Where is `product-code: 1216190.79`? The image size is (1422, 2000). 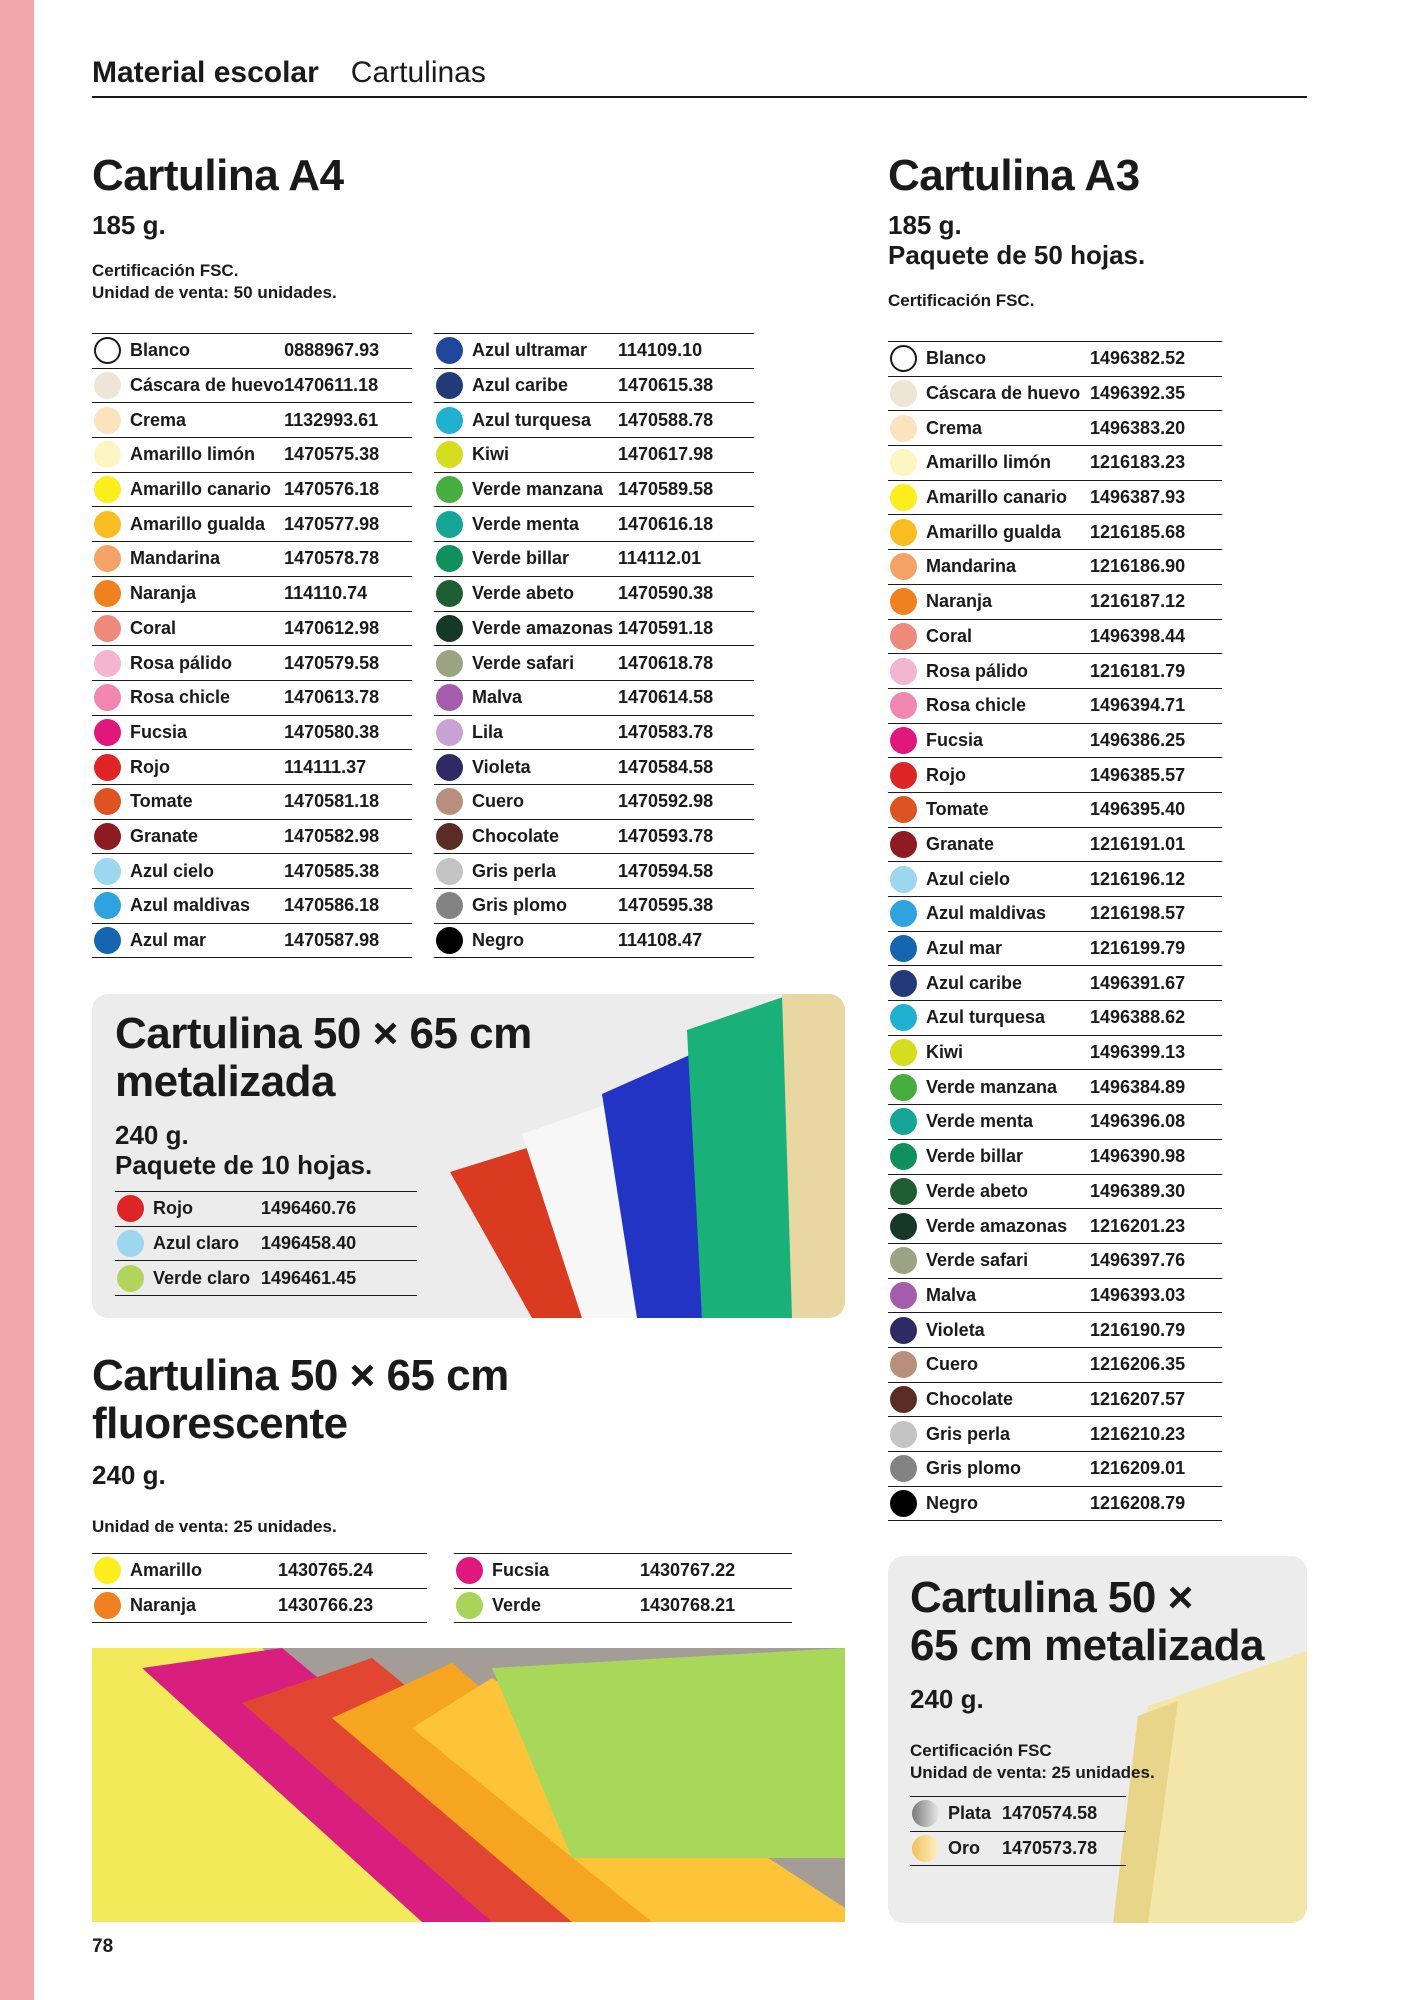 product-code: 1216190.79 is located at coordinates (1156, 1330).